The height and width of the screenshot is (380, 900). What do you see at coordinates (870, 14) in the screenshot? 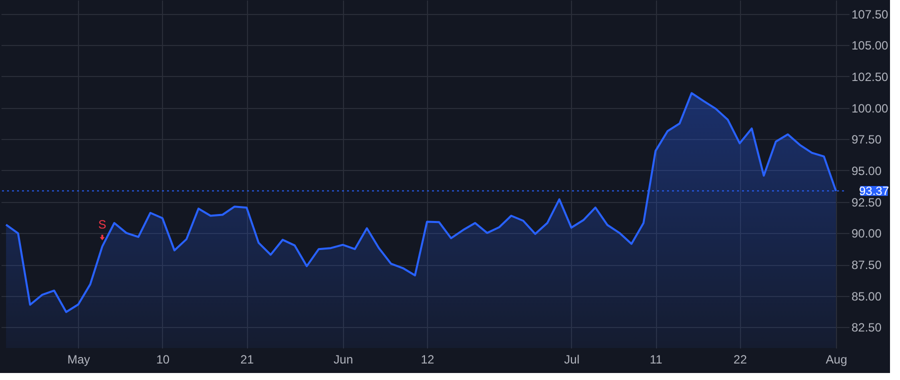
I see `y-tick-label: 107.50` at bounding box center [870, 14].